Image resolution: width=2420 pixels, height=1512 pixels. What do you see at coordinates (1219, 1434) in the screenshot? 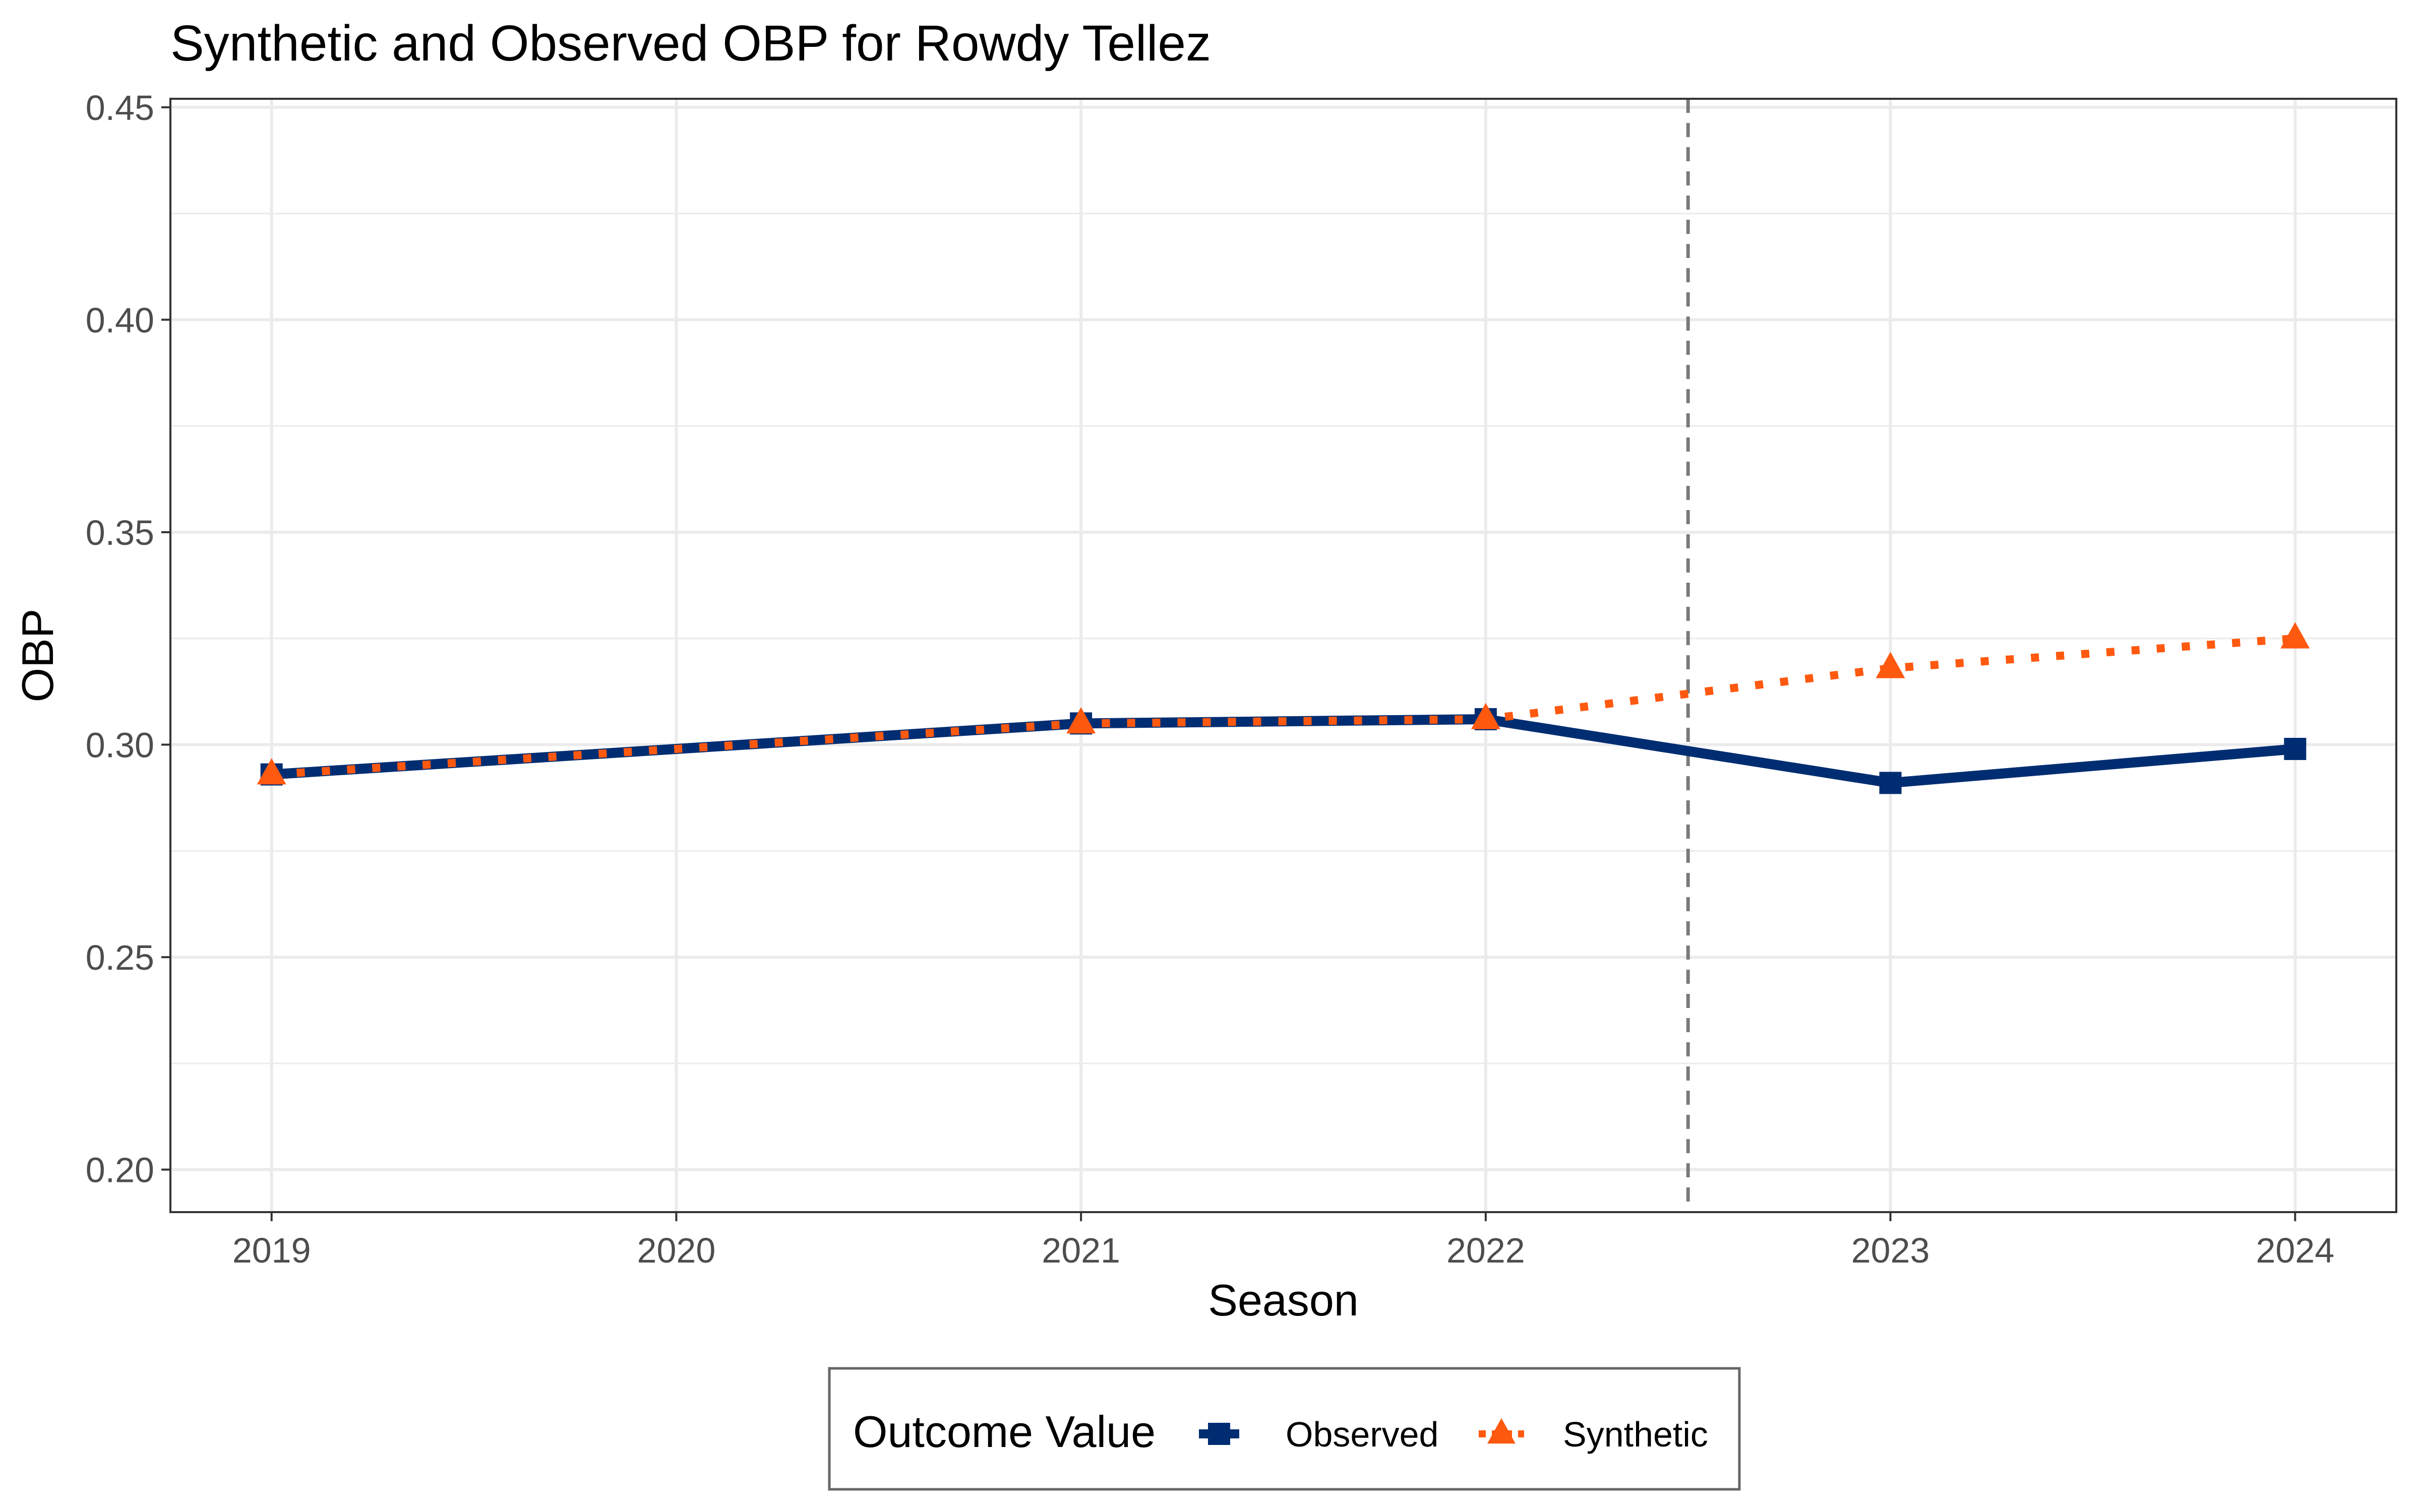
I see `legend-marker-observed` at bounding box center [1219, 1434].